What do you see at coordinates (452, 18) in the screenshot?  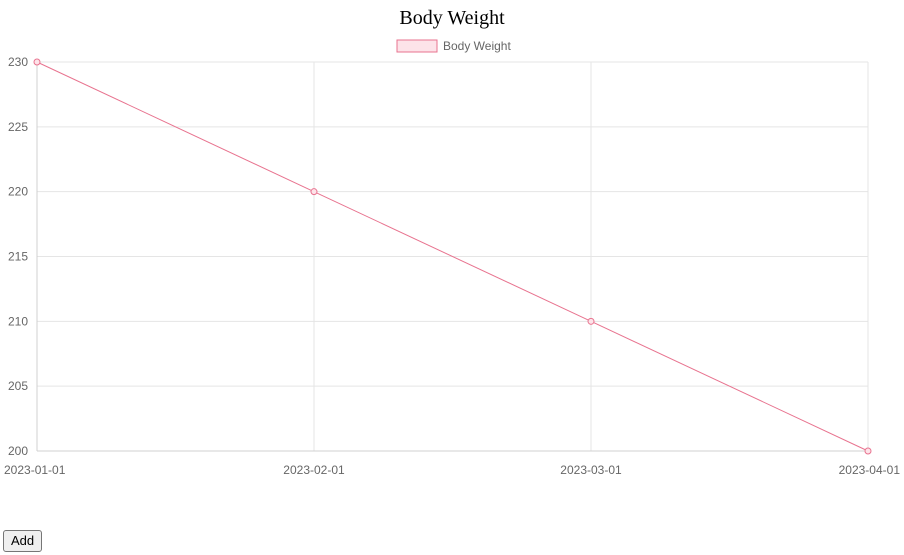 I see `chart-title: Body Weight` at bounding box center [452, 18].